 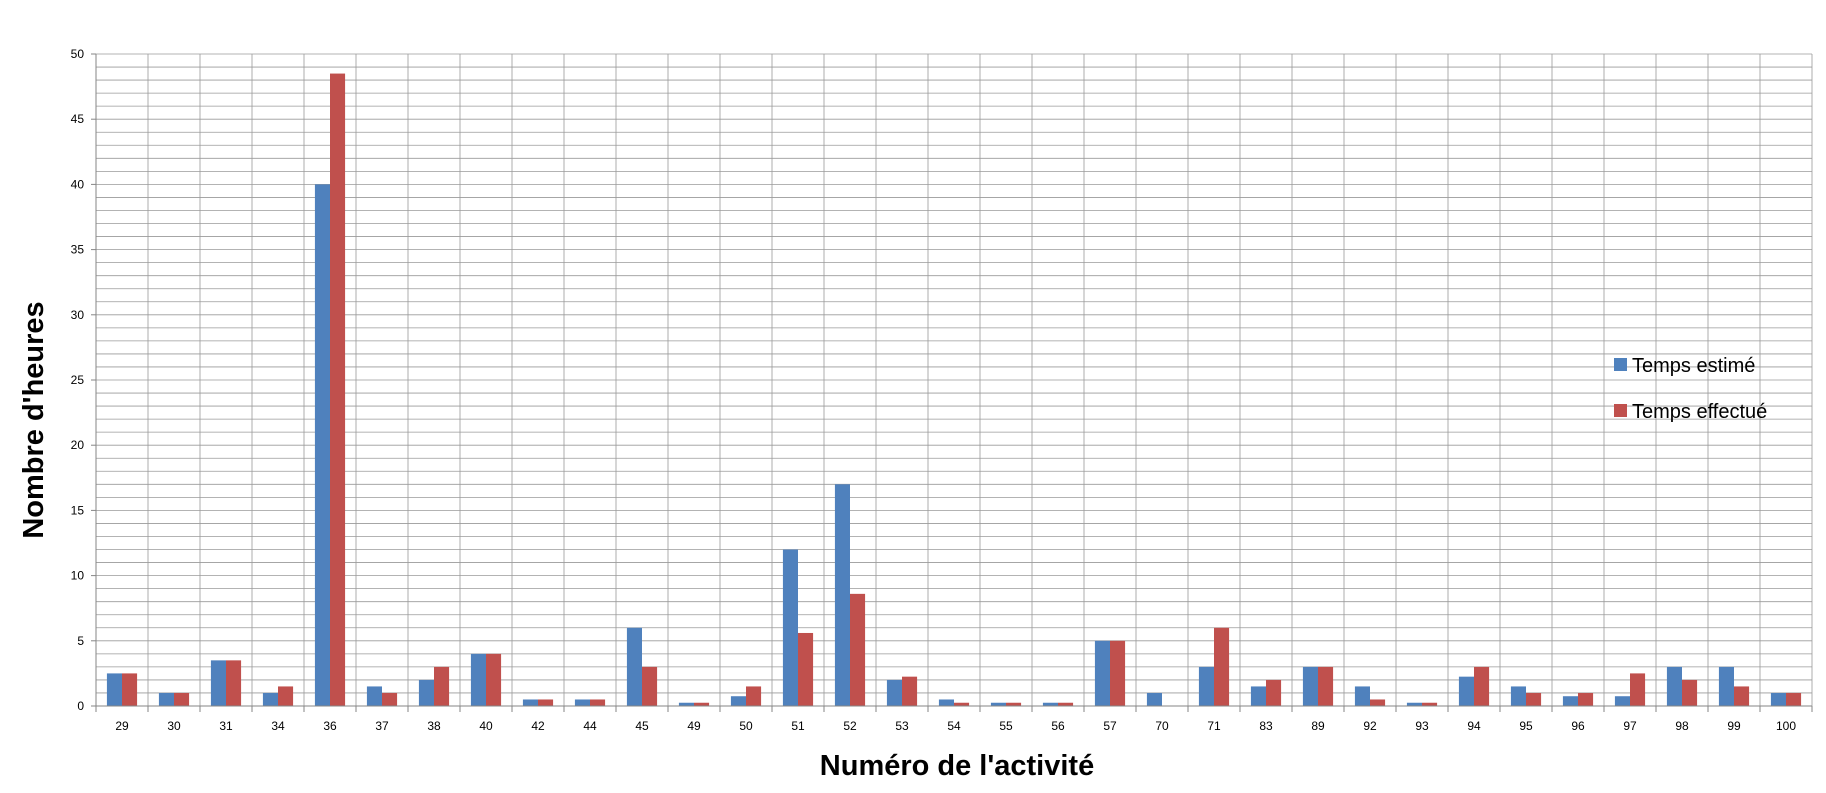 What do you see at coordinates (434, 726) in the screenshot?
I see `x-tick-label: 38` at bounding box center [434, 726].